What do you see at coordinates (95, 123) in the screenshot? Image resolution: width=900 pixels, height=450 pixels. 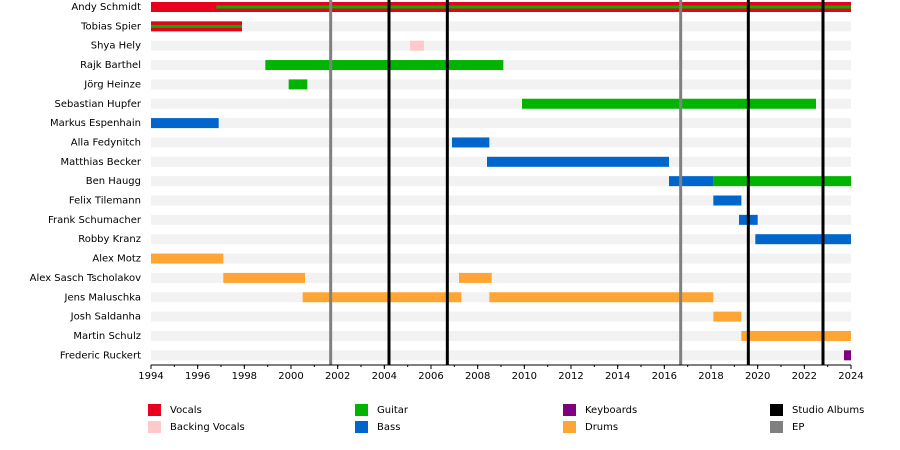 I see `member-label: Markus Espenhain` at bounding box center [95, 123].